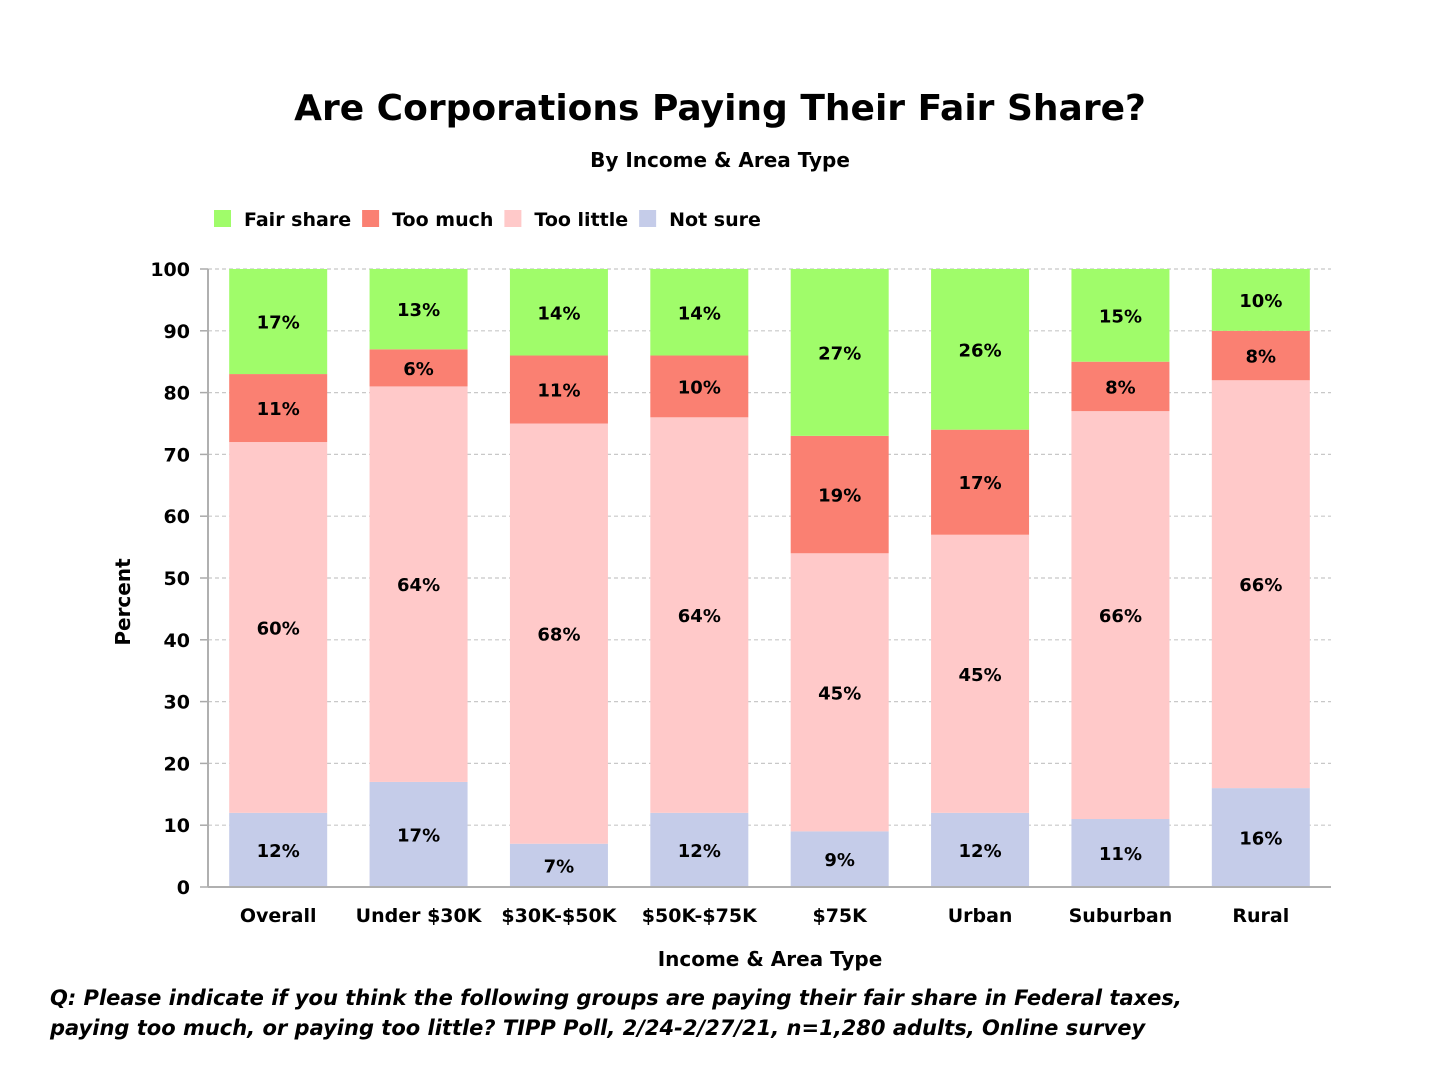  What do you see at coordinates (1120, 578) in the screenshot?
I see `bar-stack: 11% 66% 8% 15%` at bounding box center [1120, 578].